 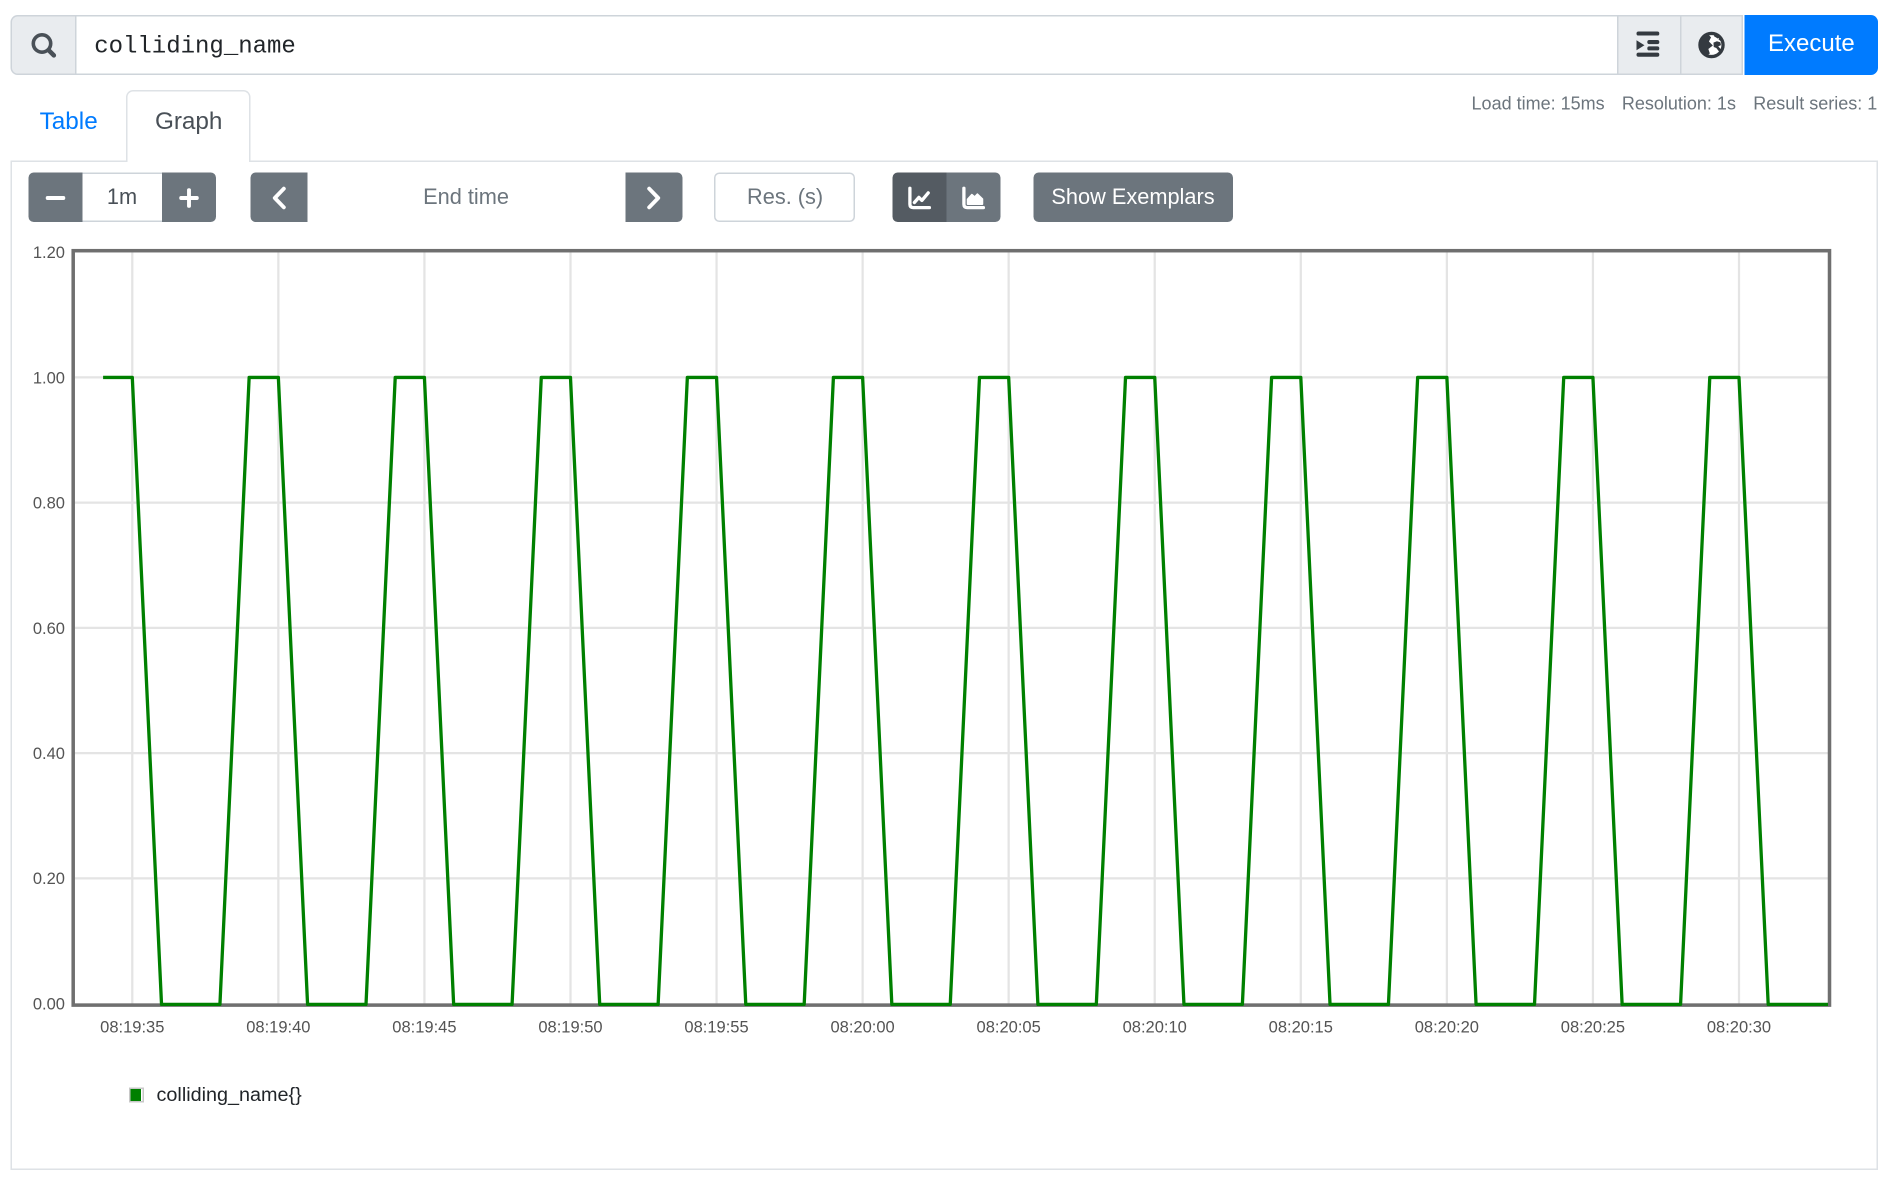 What do you see at coordinates (49, 879) in the screenshot?
I see `svg-text: 0.20` at bounding box center [49, 879].